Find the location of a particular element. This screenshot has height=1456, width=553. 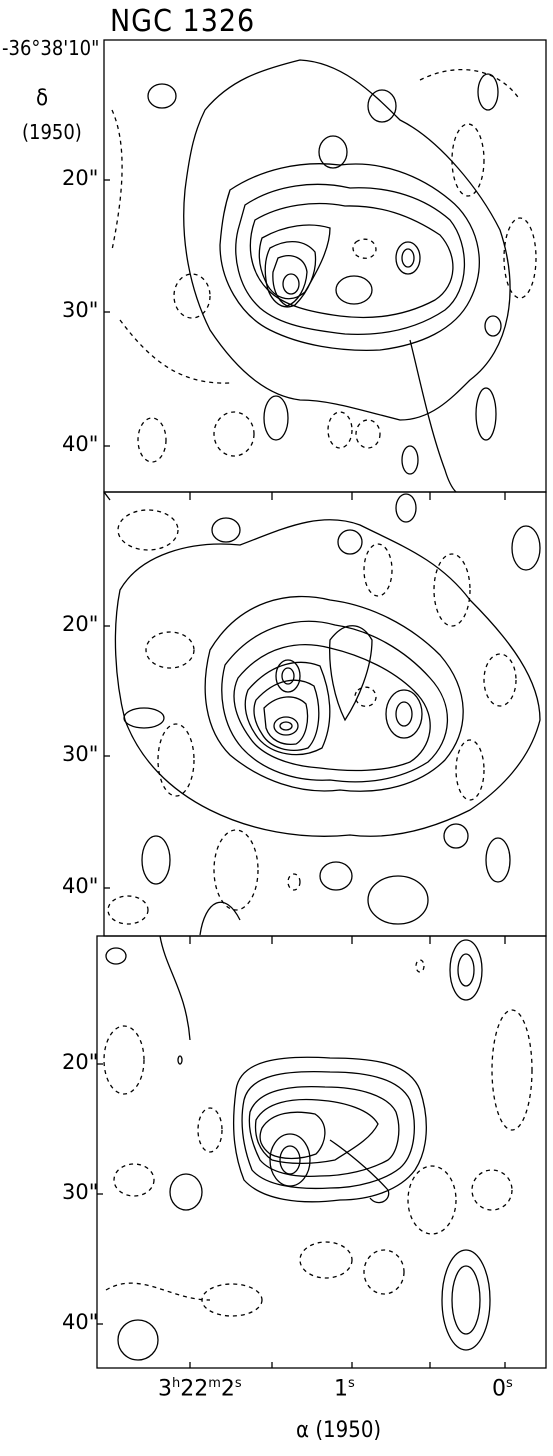

xtick-2s: 3h22m2s is located at coordinates (200, 1389).